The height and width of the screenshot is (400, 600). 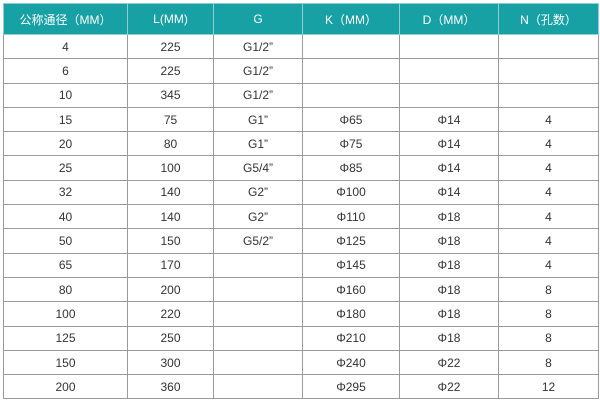 What do you see at coordinates (351, 217) in the screenshot?
I see `cell-bolt-circle: Φ110` at bounding box center [351, 217].